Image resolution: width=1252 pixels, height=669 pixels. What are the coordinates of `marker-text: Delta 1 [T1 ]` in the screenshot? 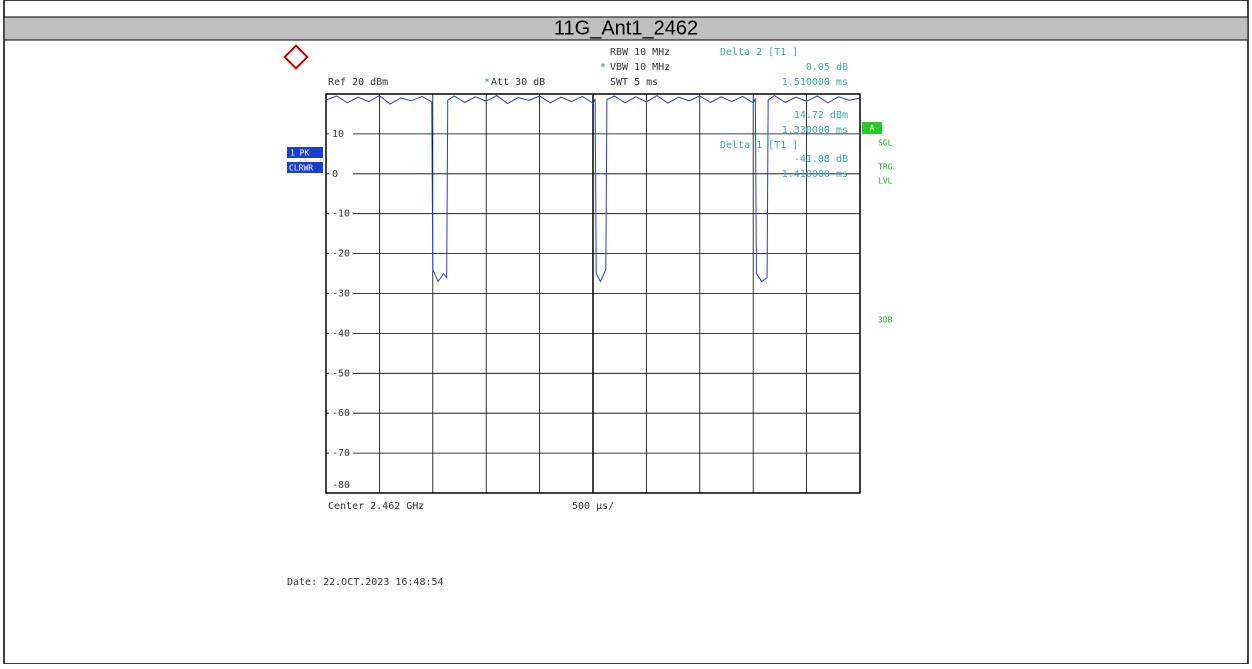 It's located at (759, 145).